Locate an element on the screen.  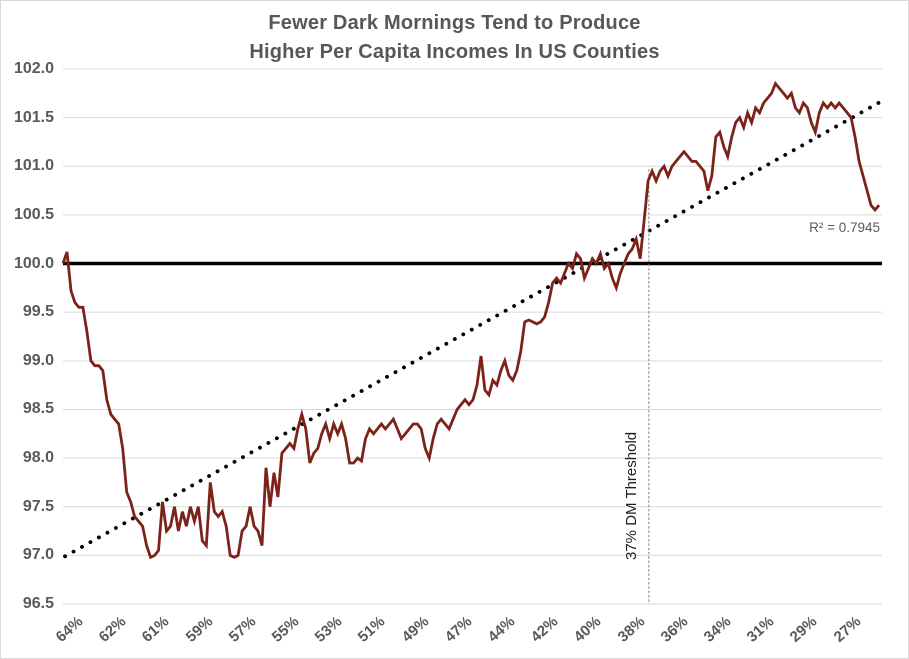
threshold-annotation: 37% DM Threshold is located at coordinates (631, 495).